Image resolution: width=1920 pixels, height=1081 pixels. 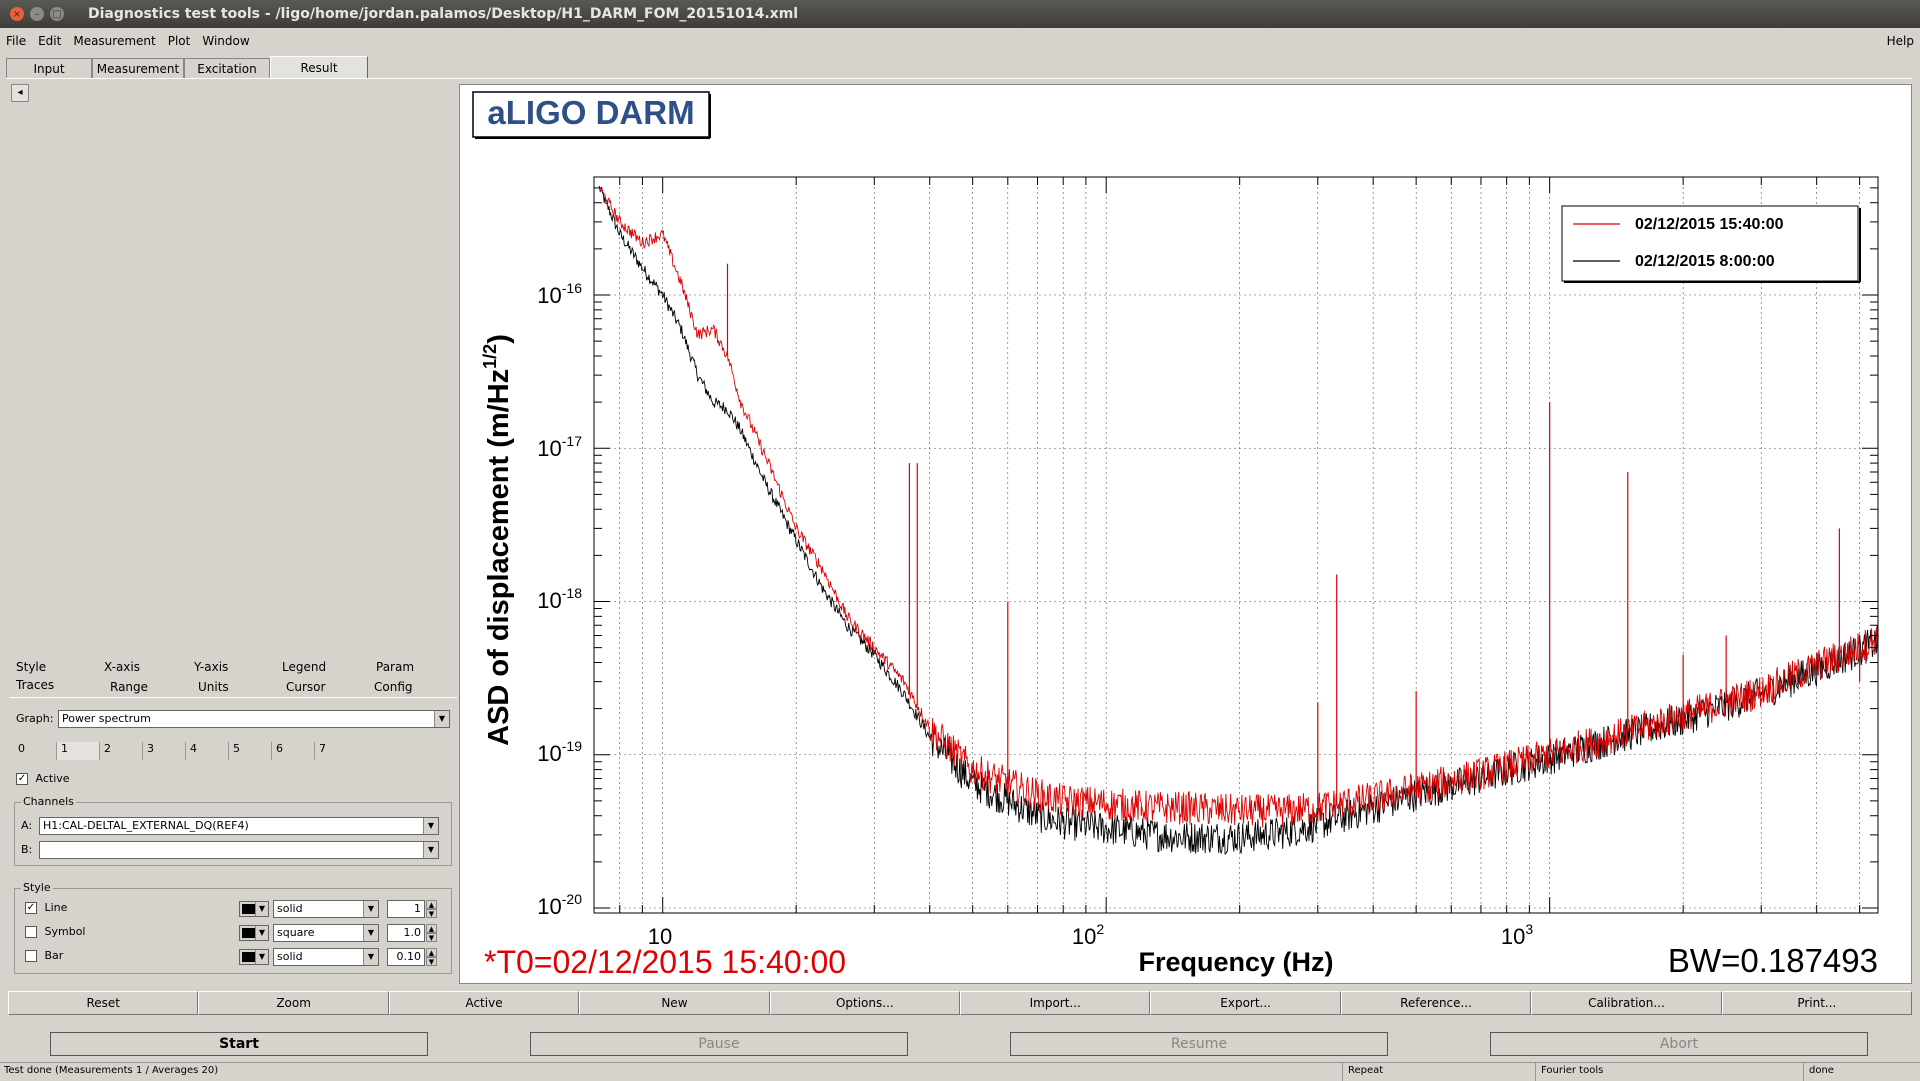 What do you see at coordinates (254, 957) in the screenshot?
I see `bar-color-select: ▼` at bounding box center [254, 957].